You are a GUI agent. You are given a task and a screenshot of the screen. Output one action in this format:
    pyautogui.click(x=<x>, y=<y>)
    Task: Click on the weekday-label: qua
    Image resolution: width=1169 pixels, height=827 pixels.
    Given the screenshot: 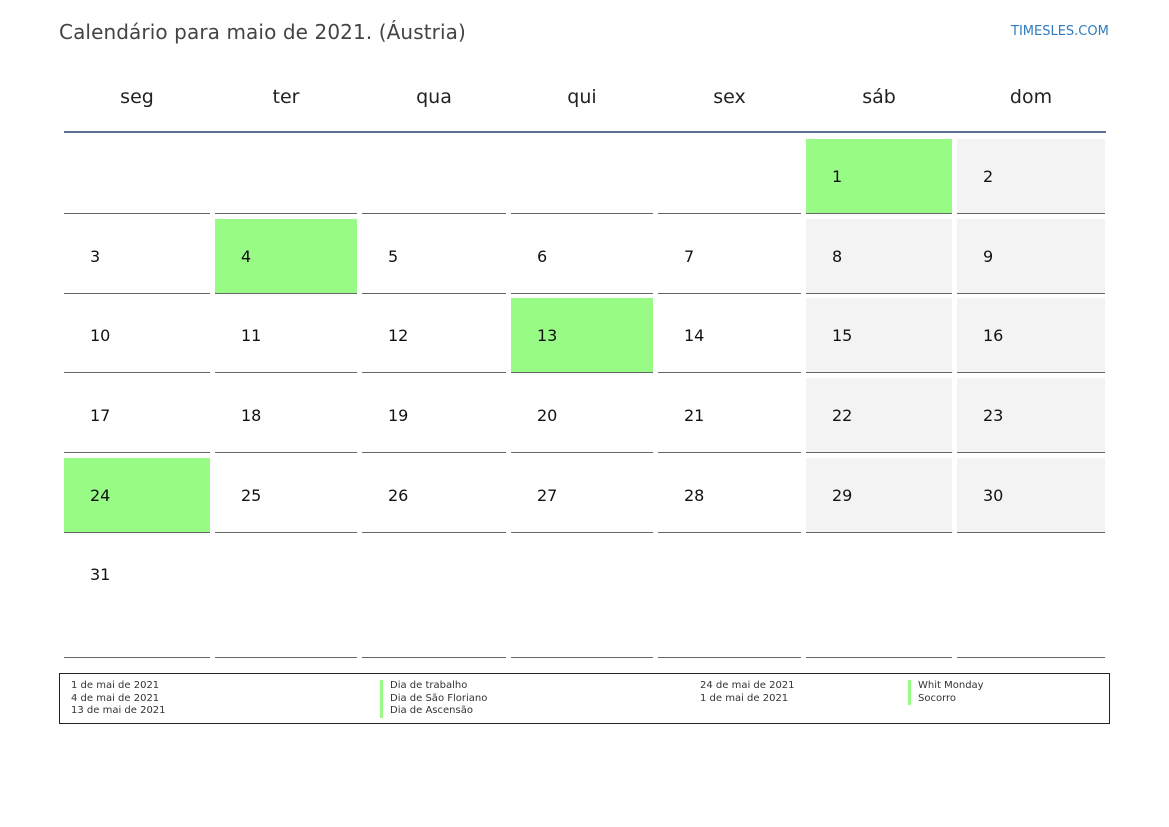 What is the action you would take?
    pyautogui.click(x=434, y=97)
    